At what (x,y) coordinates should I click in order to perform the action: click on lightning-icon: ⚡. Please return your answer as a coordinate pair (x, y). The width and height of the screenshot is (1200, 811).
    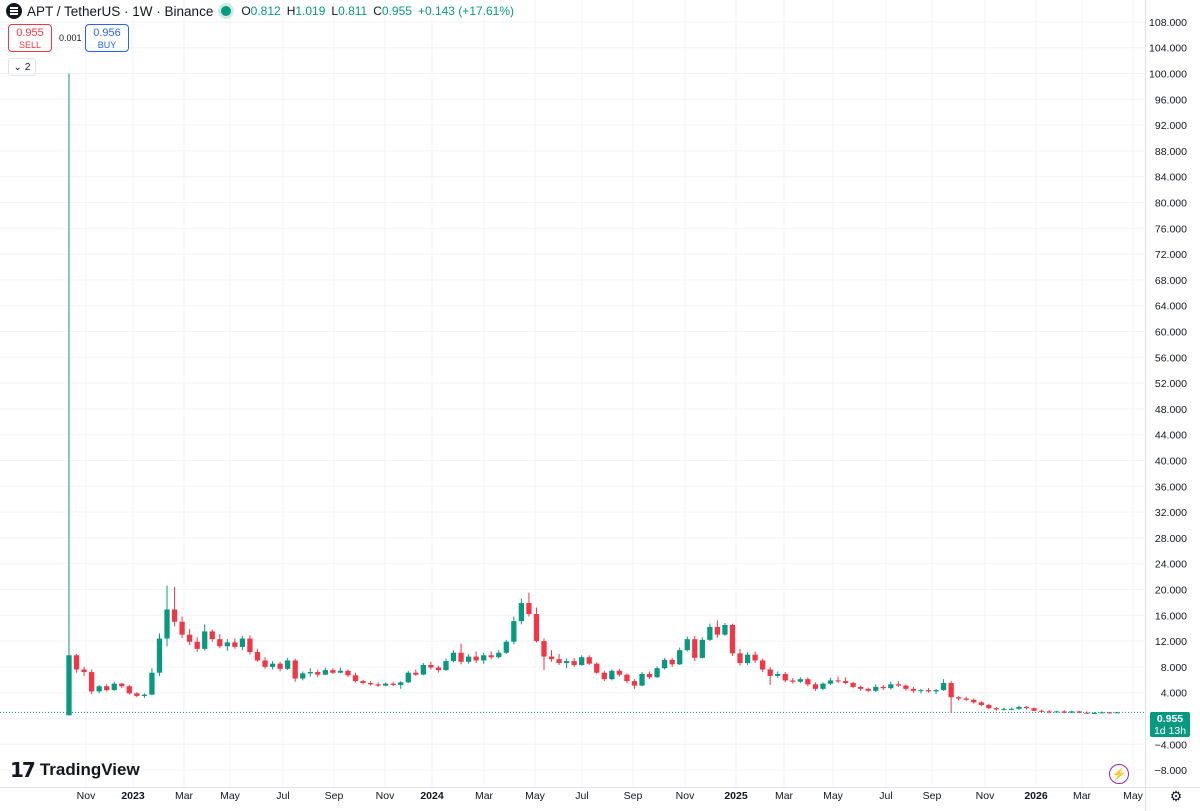
    Looking at the image, I should click on (1119, 774).